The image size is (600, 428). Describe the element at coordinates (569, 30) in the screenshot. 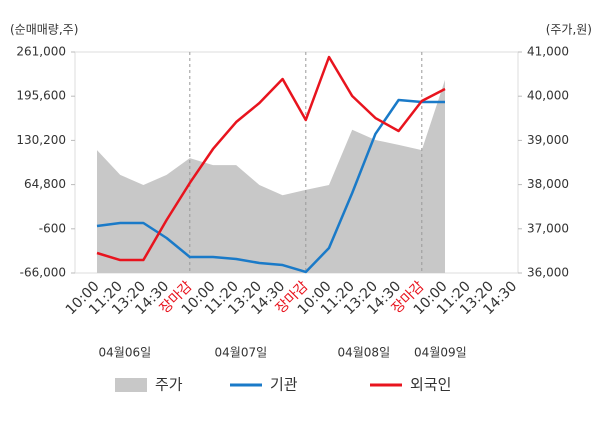

I see `y2-axis-label: (주가,원)` at that location.